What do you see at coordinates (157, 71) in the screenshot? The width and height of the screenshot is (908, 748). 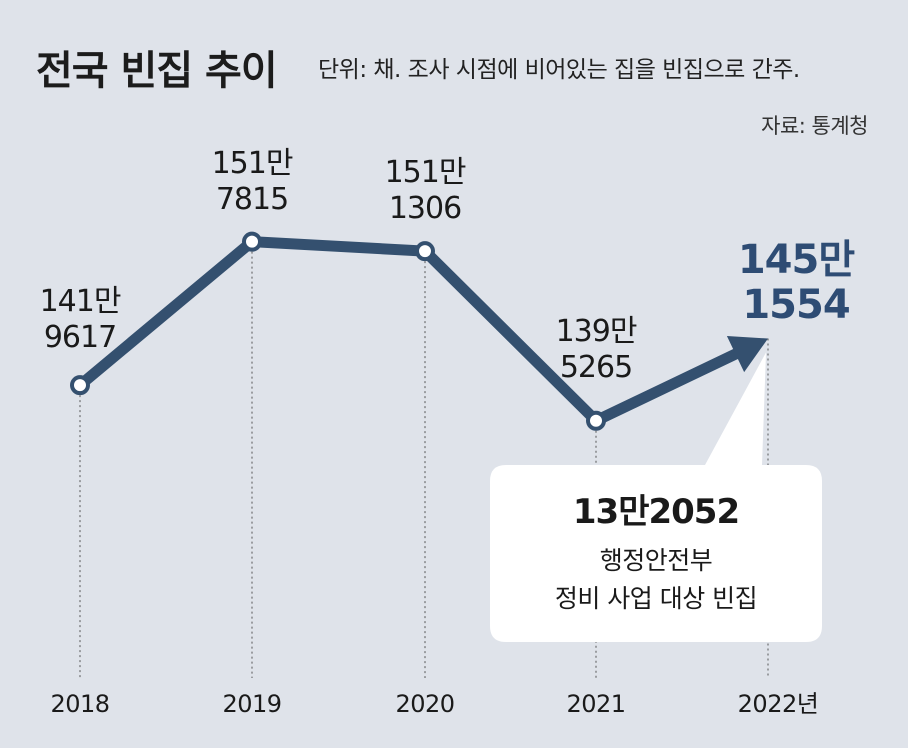 I see `chart-title: 전국 빈집 추이` at bounding box center [157, 71].